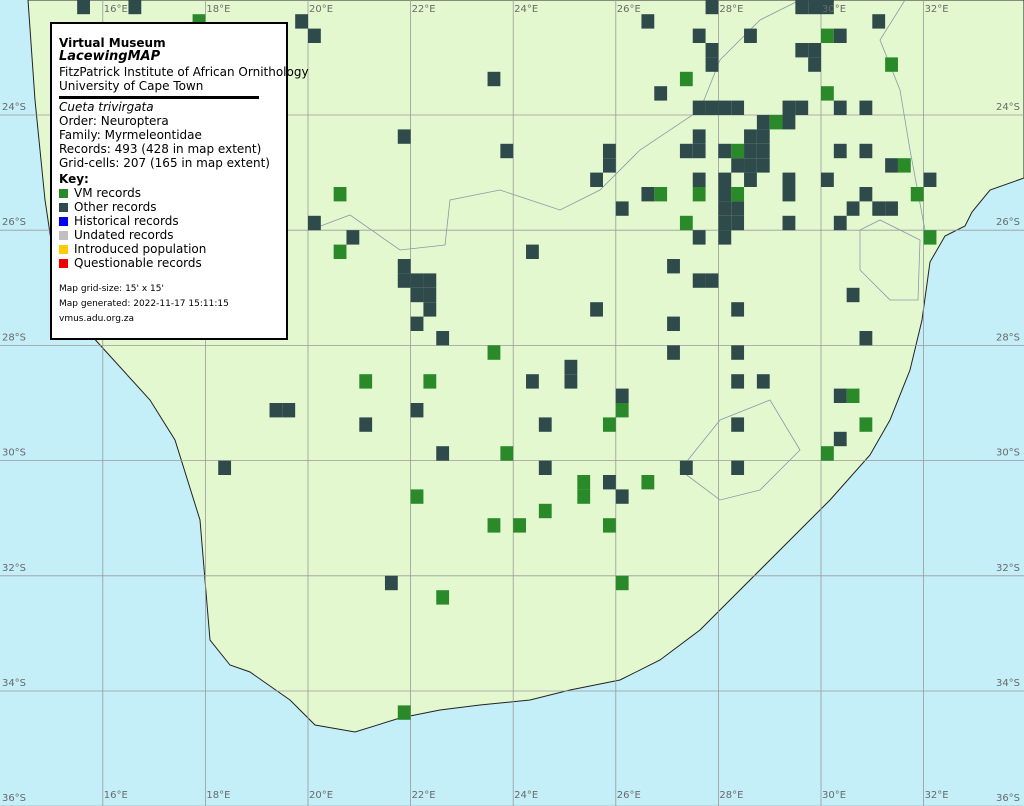  I want to click on lat-label: 36°S, so click(14, 798).